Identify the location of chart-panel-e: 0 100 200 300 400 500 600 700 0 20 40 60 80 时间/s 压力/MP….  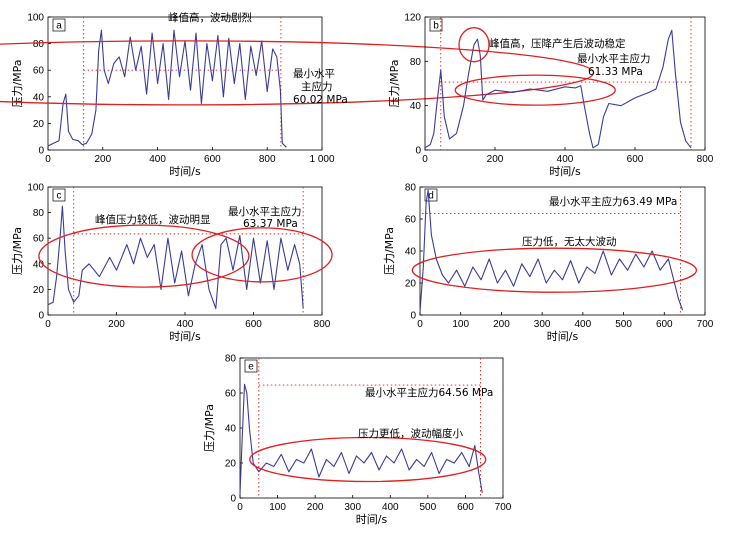
(357, 440).